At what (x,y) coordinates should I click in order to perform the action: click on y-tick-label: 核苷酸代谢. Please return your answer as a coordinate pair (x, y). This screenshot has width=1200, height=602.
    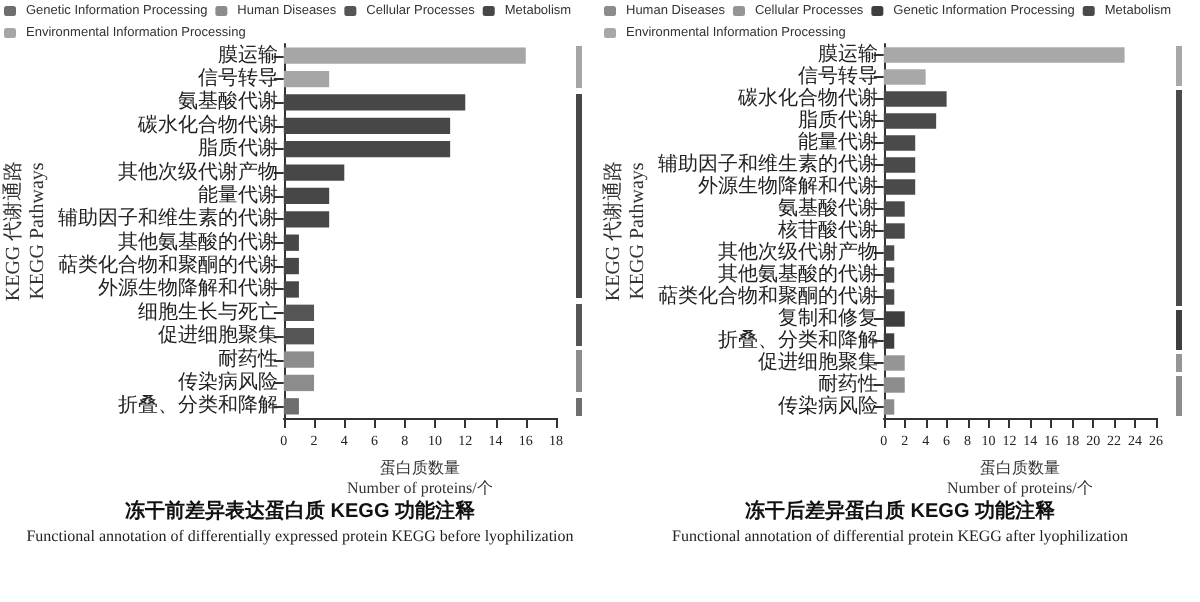
    Looking at the image, I should click on (826, 230).